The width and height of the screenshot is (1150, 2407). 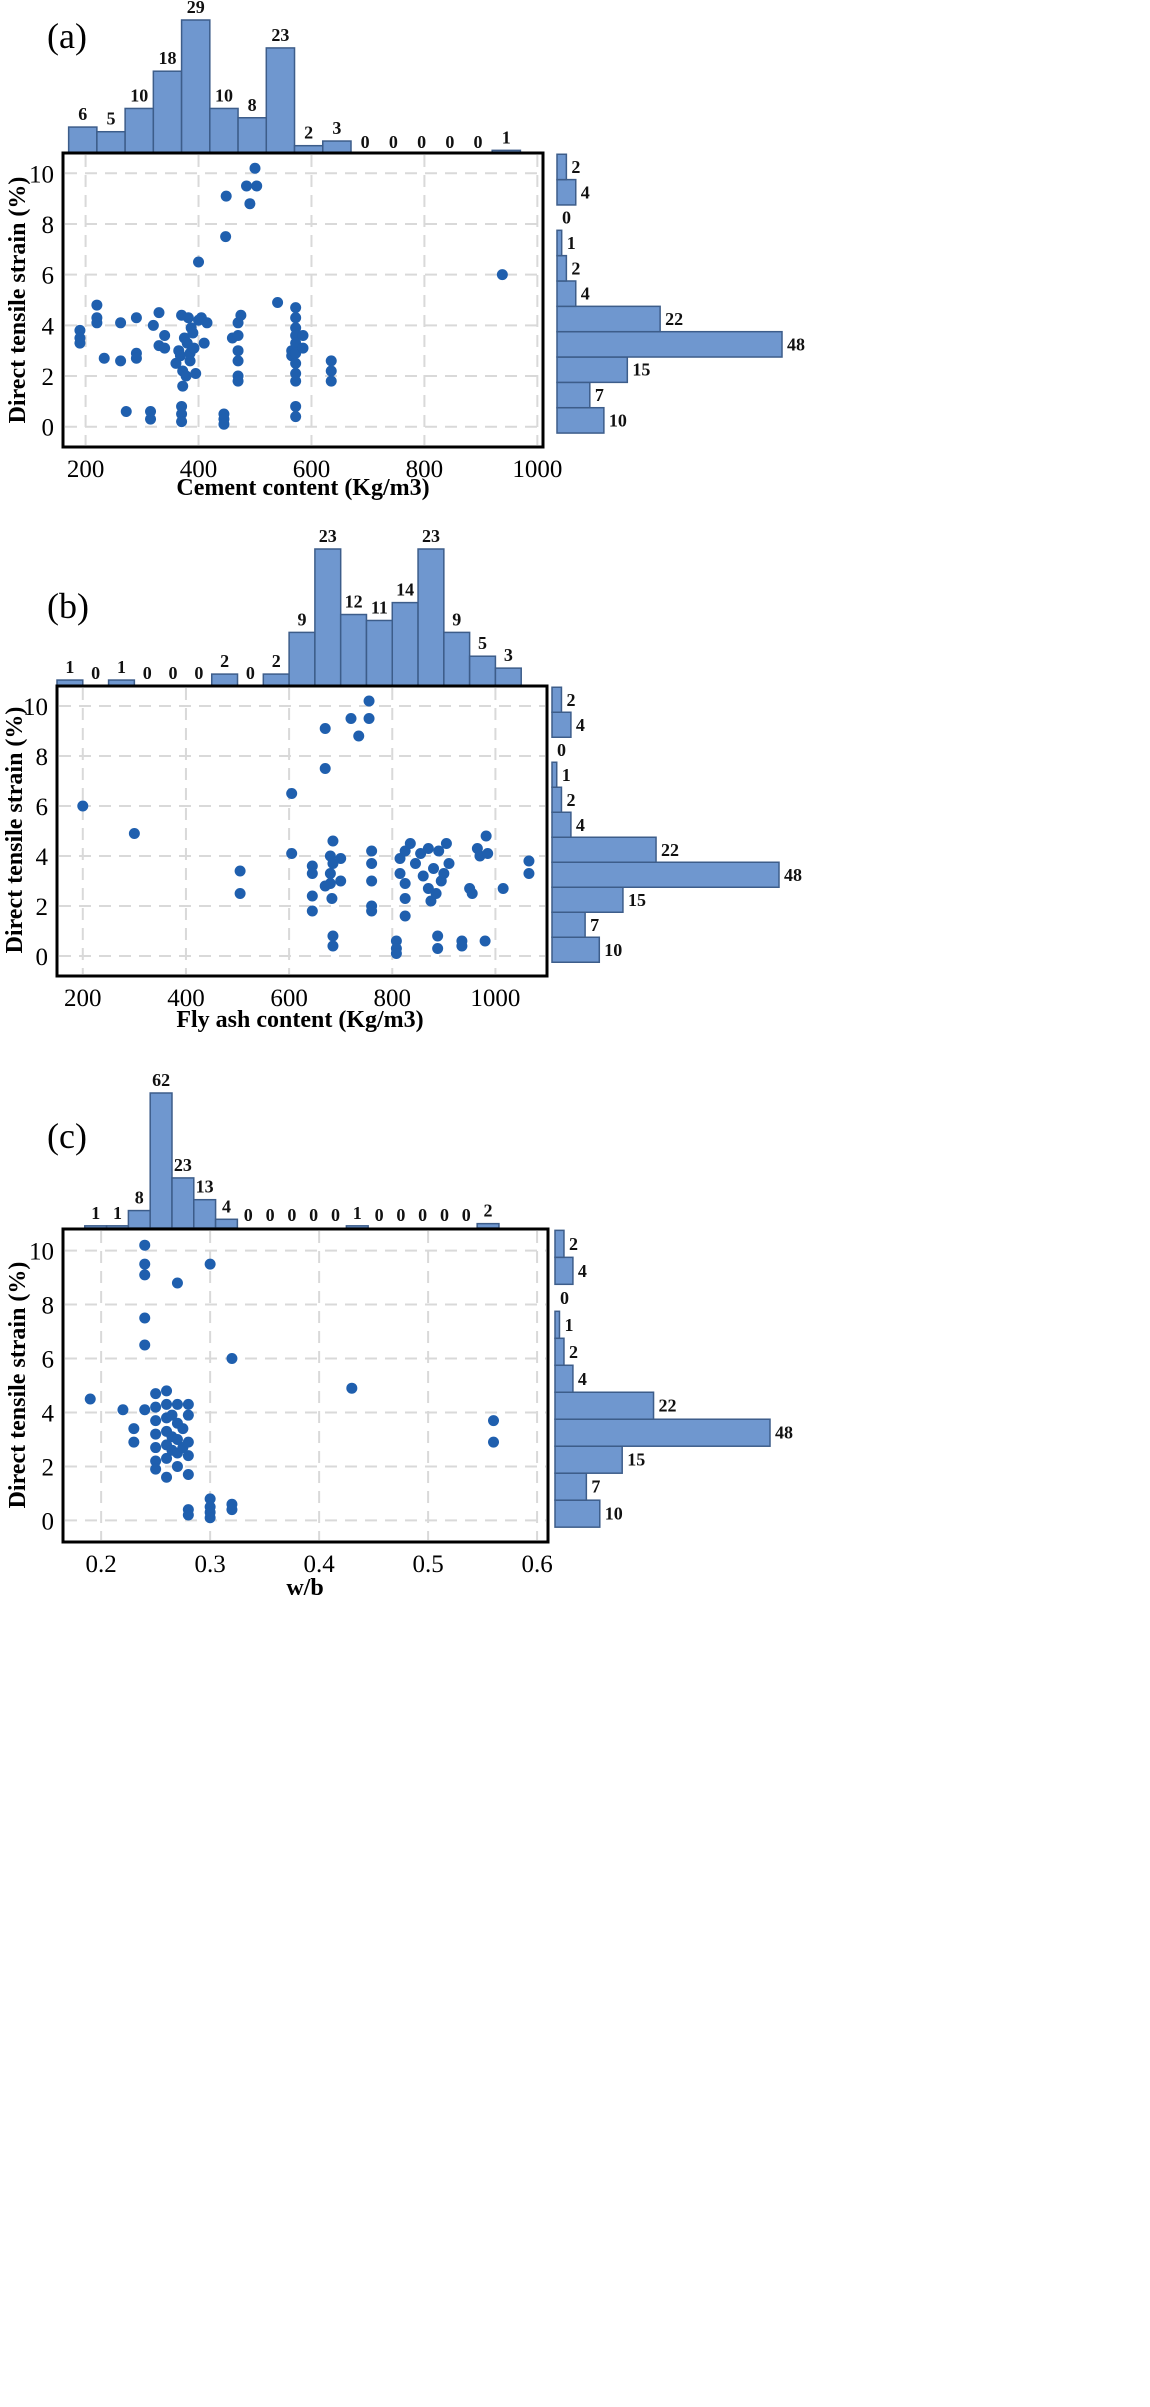 I want to click on x-tick-label: 0.5, so click(x=427, y=1564).